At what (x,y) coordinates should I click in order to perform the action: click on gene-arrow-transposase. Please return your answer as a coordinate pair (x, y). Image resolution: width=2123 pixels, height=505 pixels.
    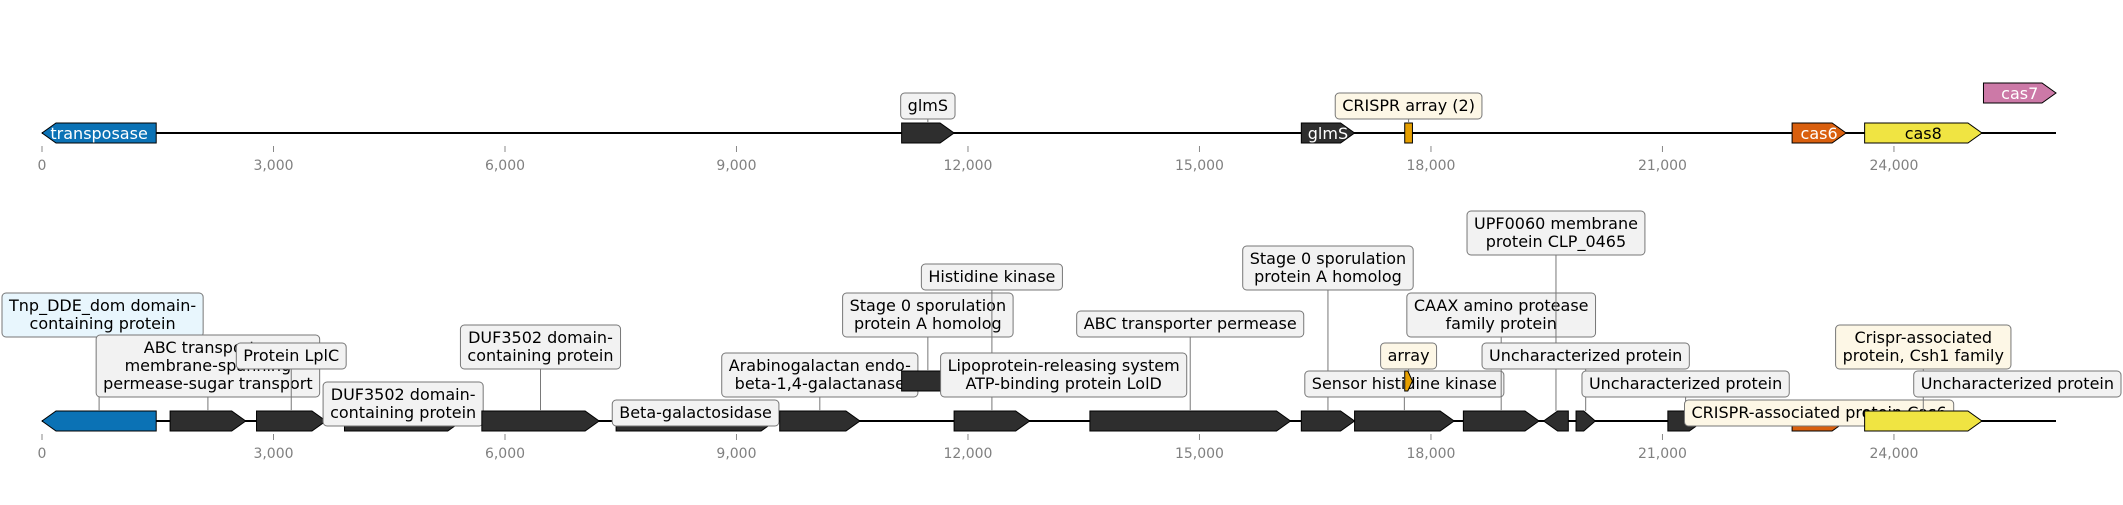
    Looking at the image, I should click on (99, 133).